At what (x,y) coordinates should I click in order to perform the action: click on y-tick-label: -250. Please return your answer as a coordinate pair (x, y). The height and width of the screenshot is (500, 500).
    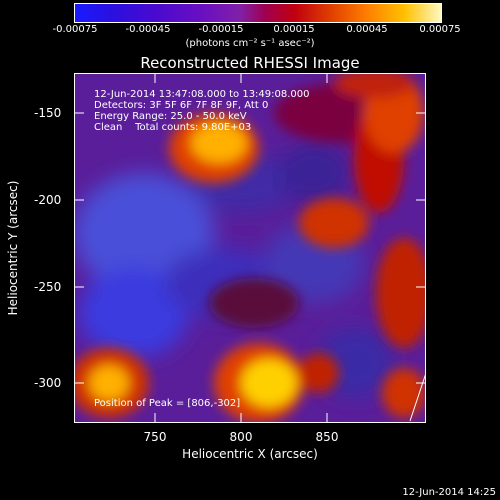
    Looking at the image, I should click on (48, 287).